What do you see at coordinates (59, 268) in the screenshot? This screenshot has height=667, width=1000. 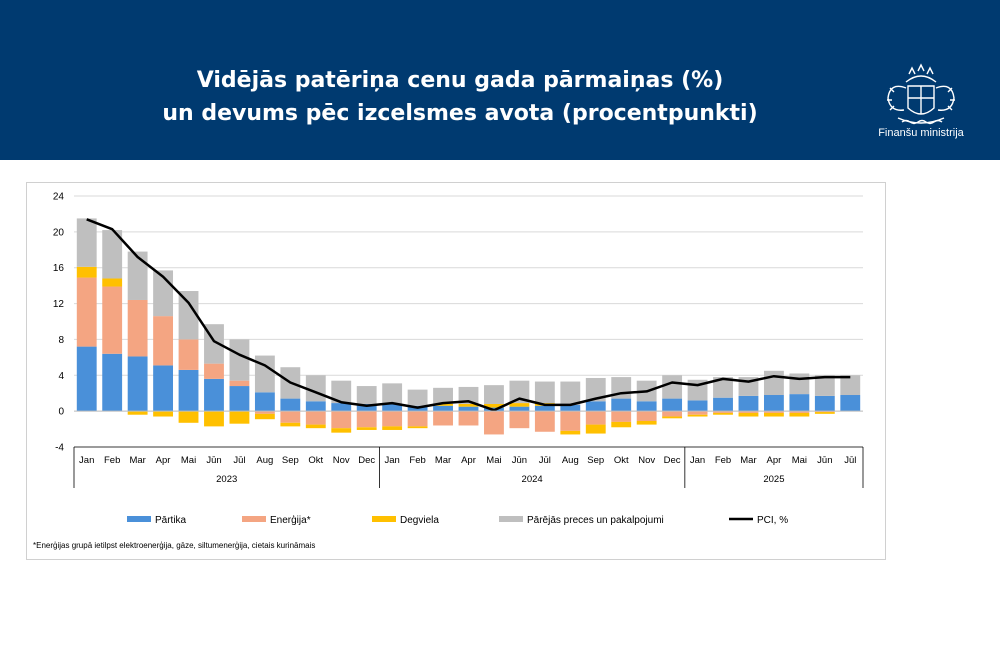 I see `y-tick-label: 16` at bounding box center [59, 268].